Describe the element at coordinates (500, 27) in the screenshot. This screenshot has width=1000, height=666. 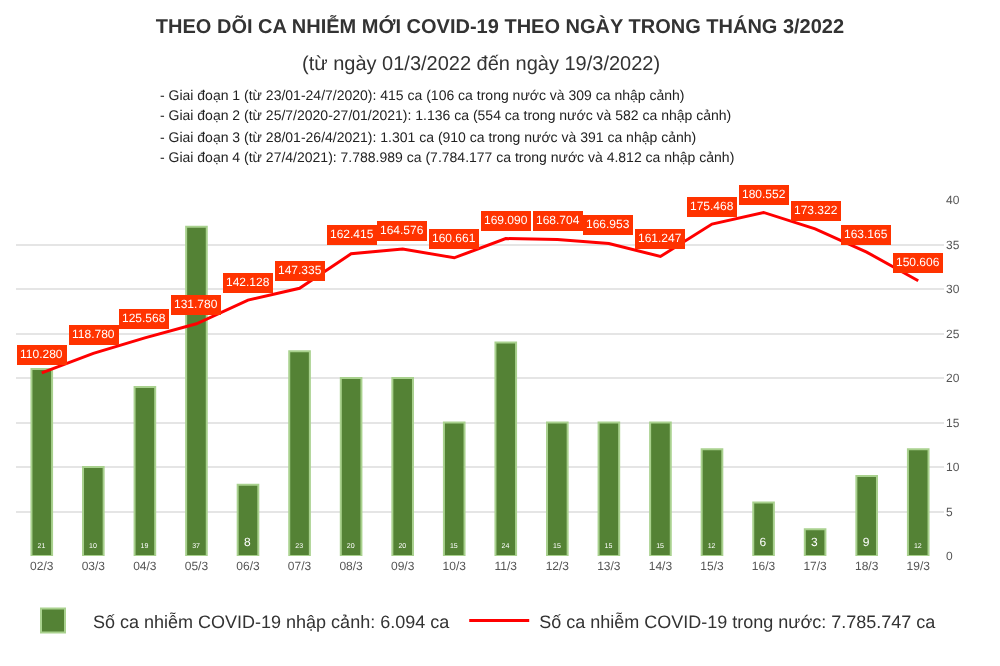
I see `chart-title: THEO DÕI CA NHIỄM MỚI COVID-19 THEO NGÀY TRONG THÁNG 3/2022` at that location.